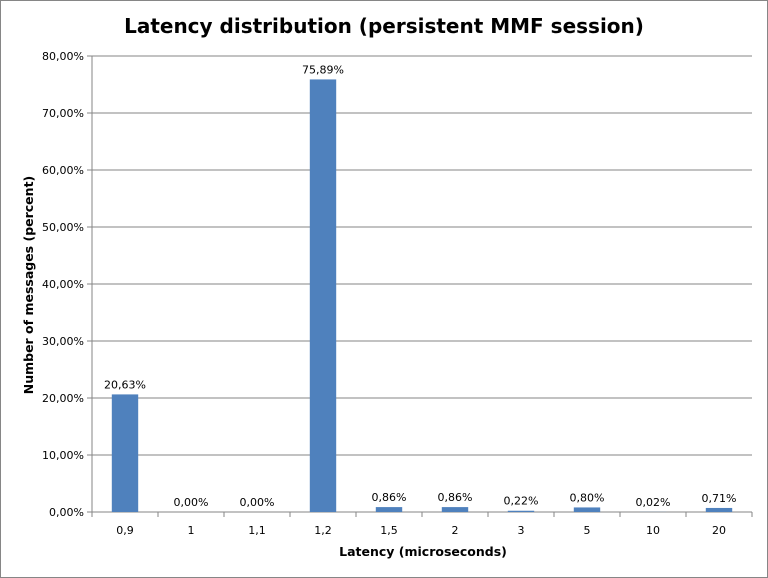 The width and height of the screenshot is (768, 578). Describe the element at coordinates (63, 56) in the screenshot. I see `y-tick-label: 80,00%` at that location.